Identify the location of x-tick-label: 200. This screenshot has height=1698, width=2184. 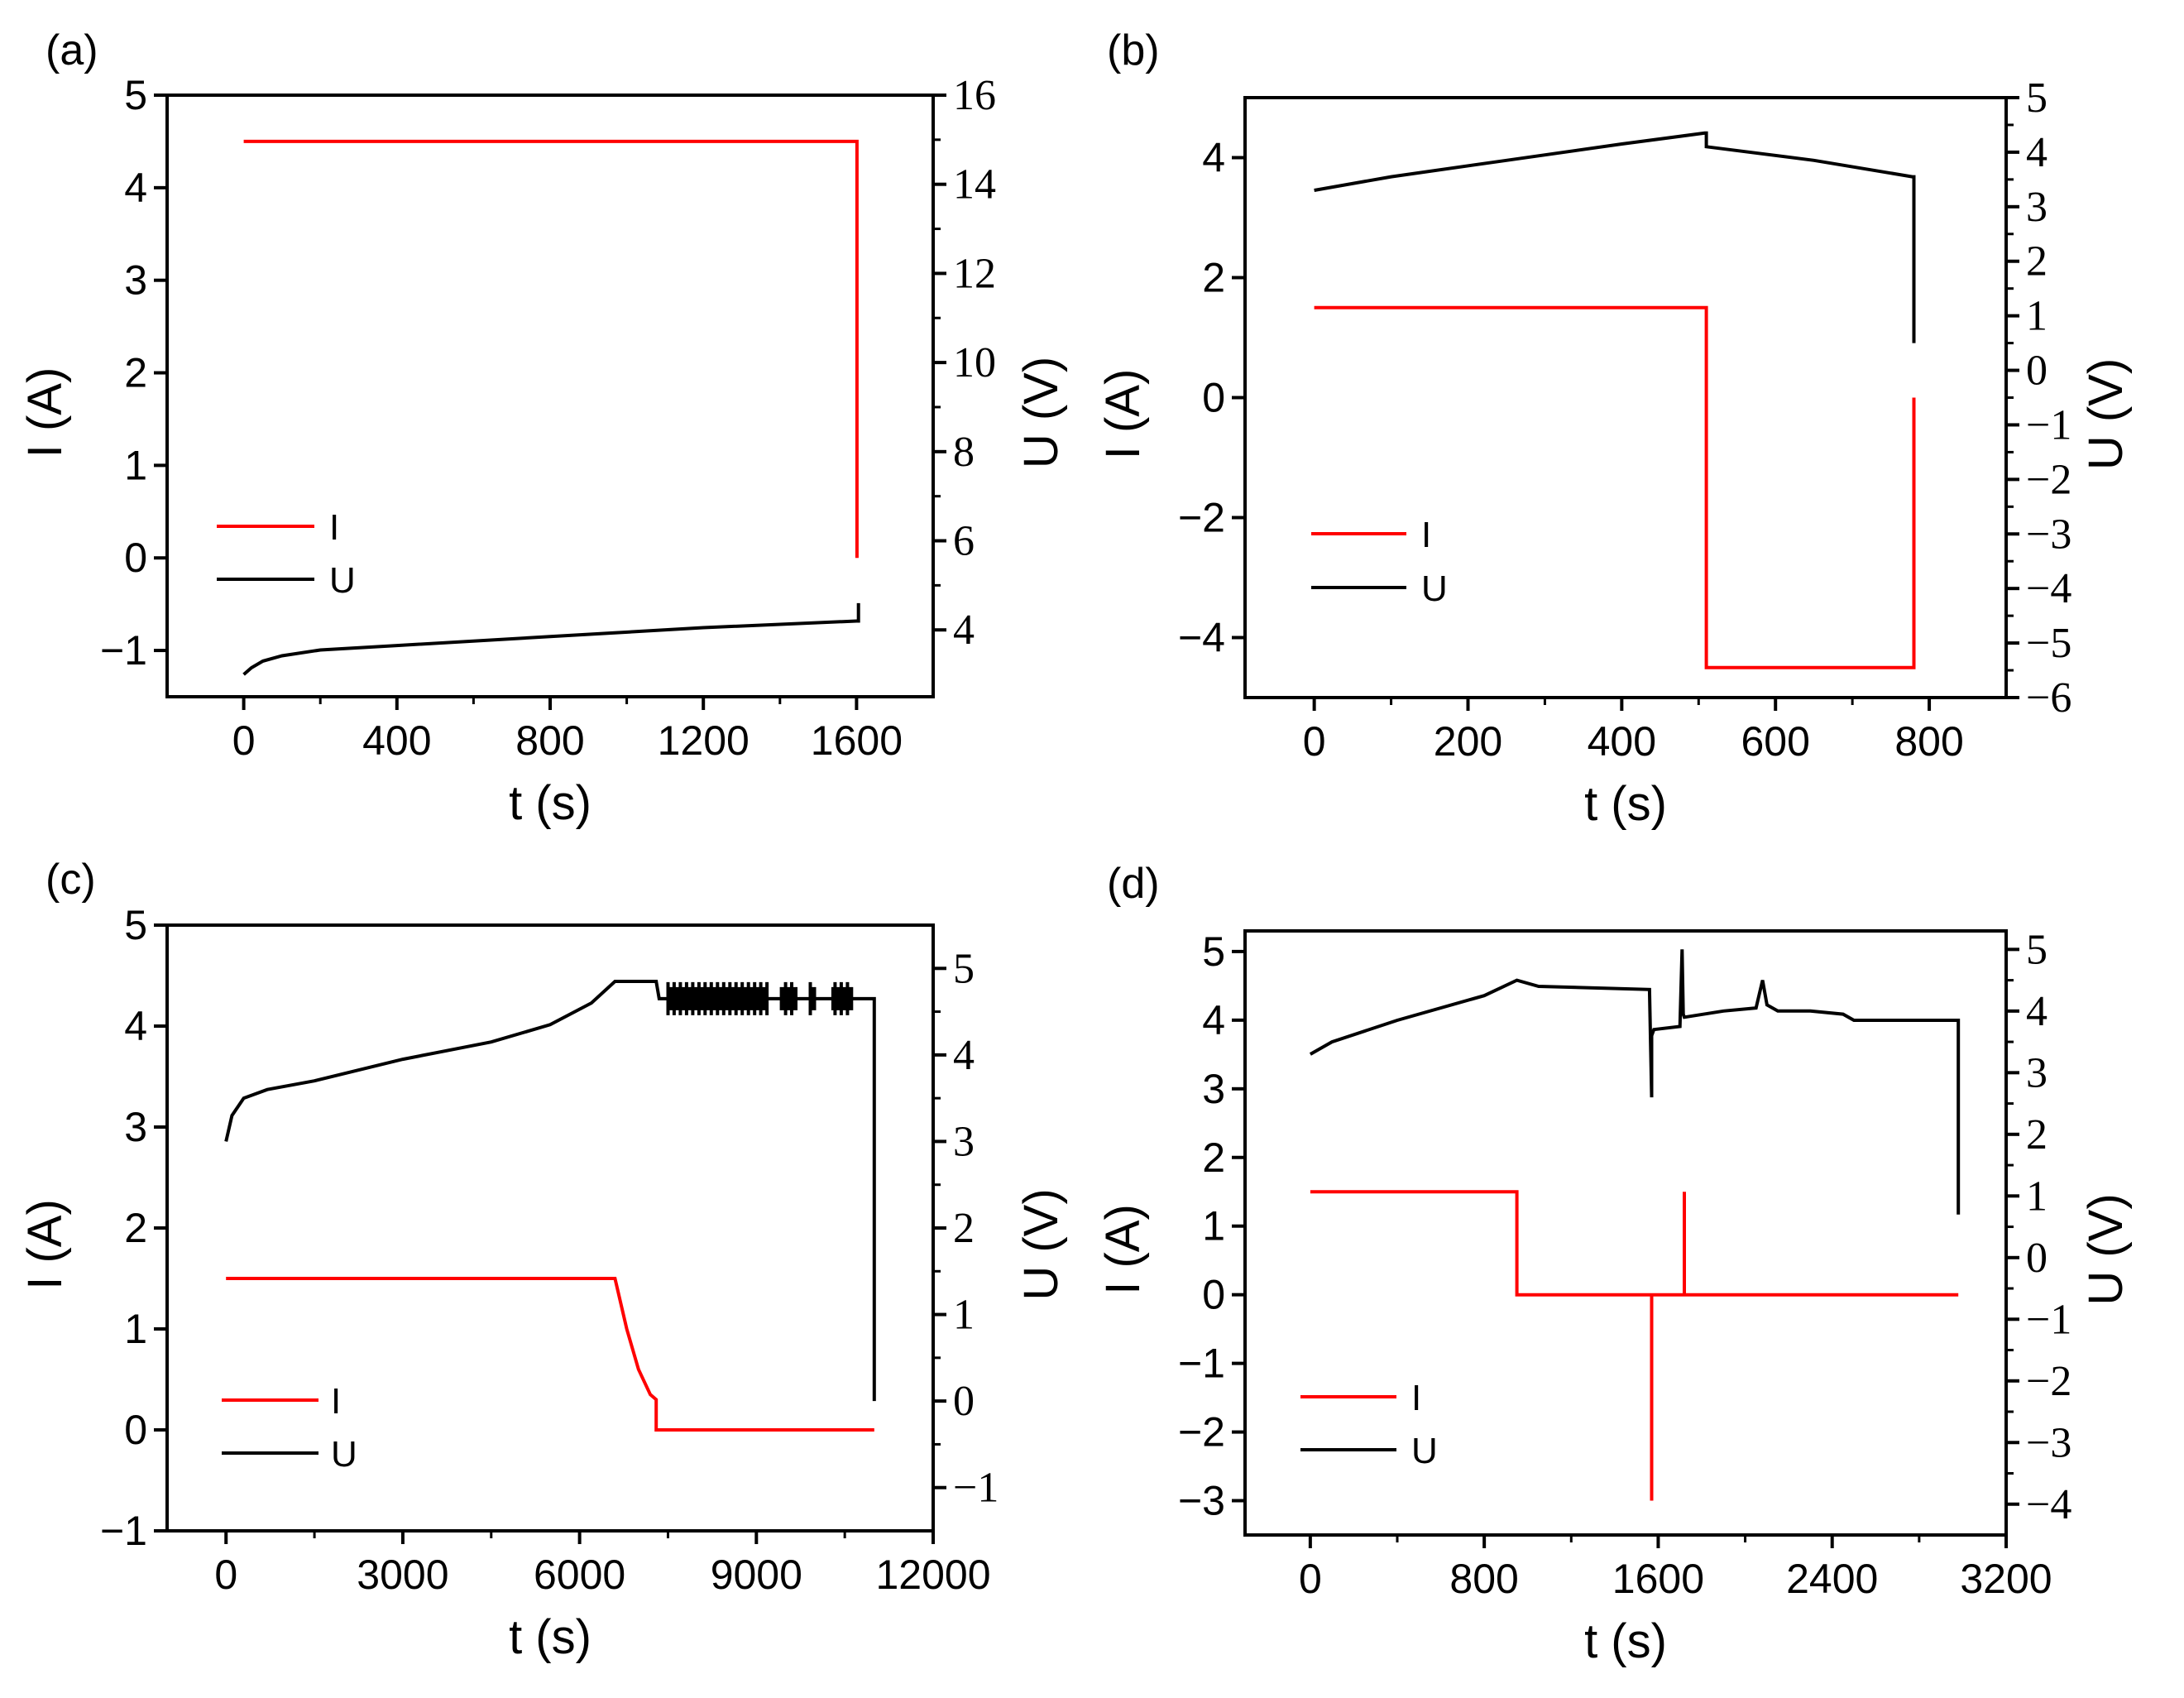
(1468, 741).